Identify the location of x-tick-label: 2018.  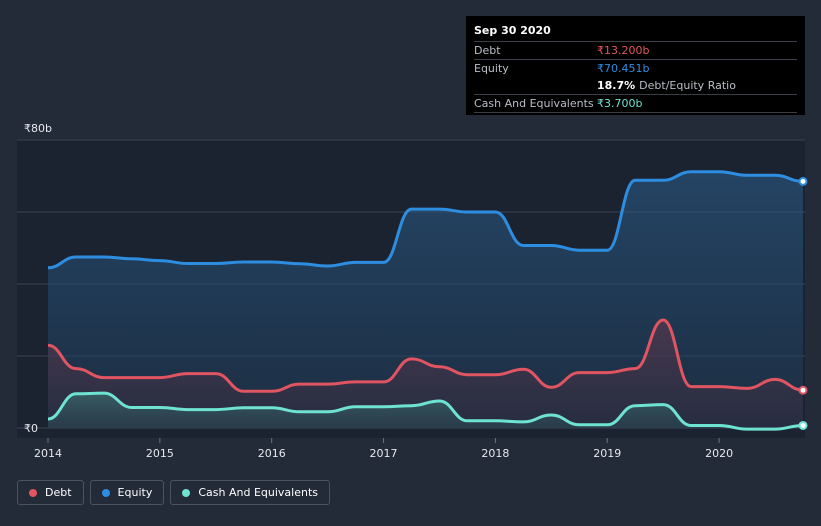
(495, 453).